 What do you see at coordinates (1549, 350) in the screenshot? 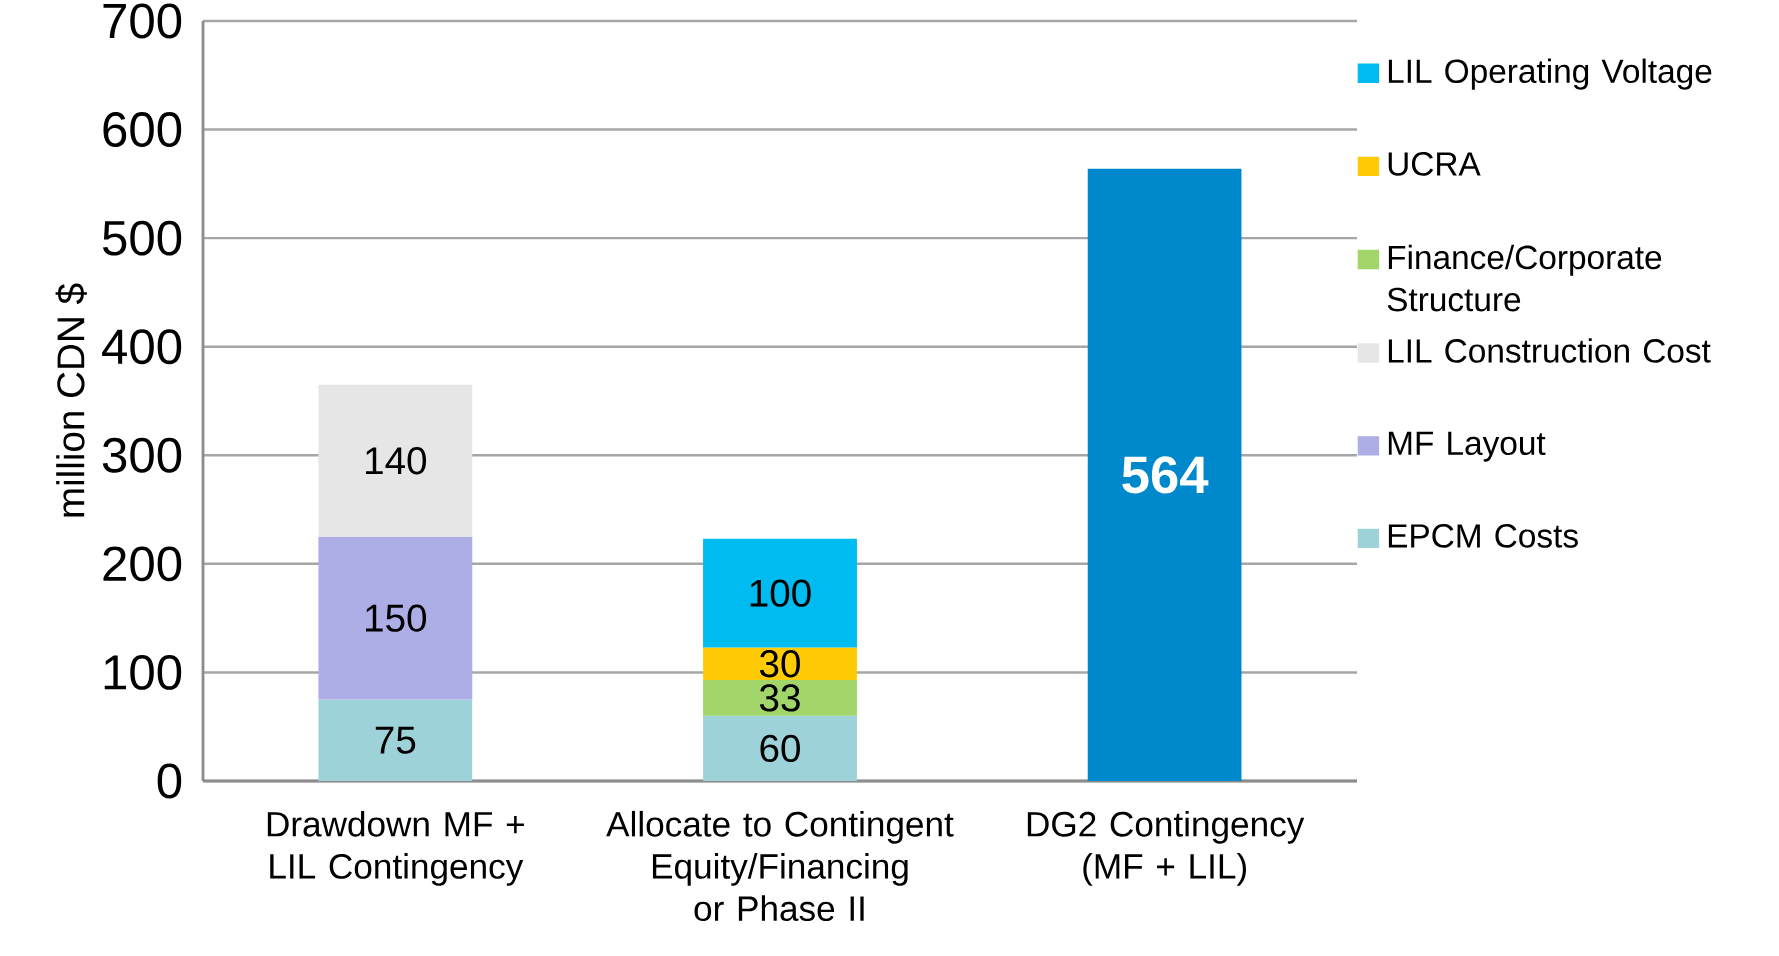
I see `legend-label: LIL Construction Cost` at bounding box center [1549, 350].